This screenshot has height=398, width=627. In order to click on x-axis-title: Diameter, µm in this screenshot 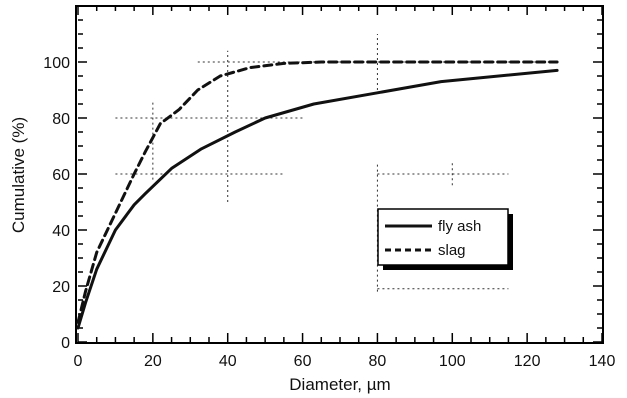, I will do `click(339, 384)`.